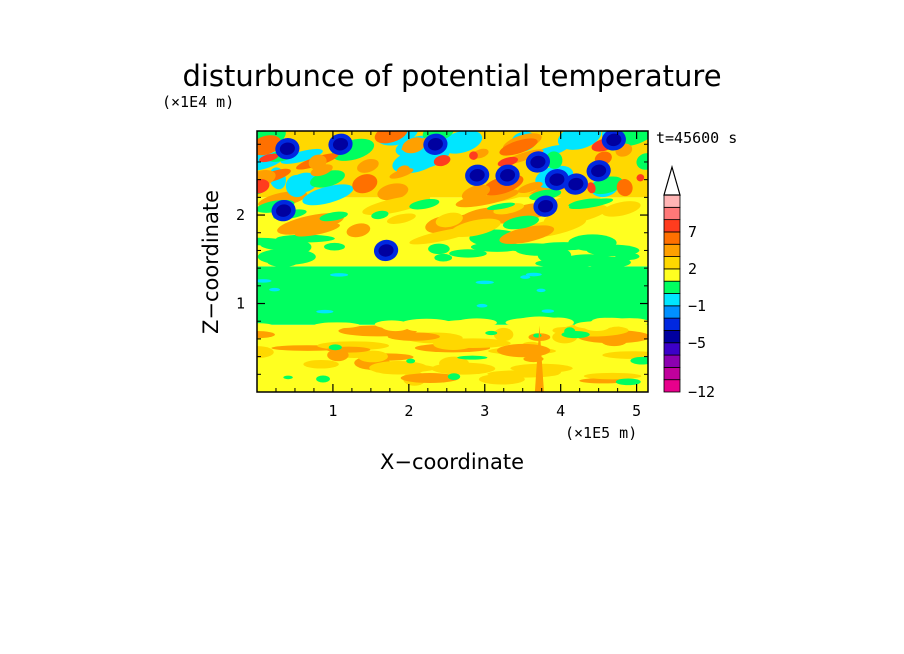 Image resolution: width=904 pixels, height=654 pixels. I want to click on field-plume, so click(539, 358).